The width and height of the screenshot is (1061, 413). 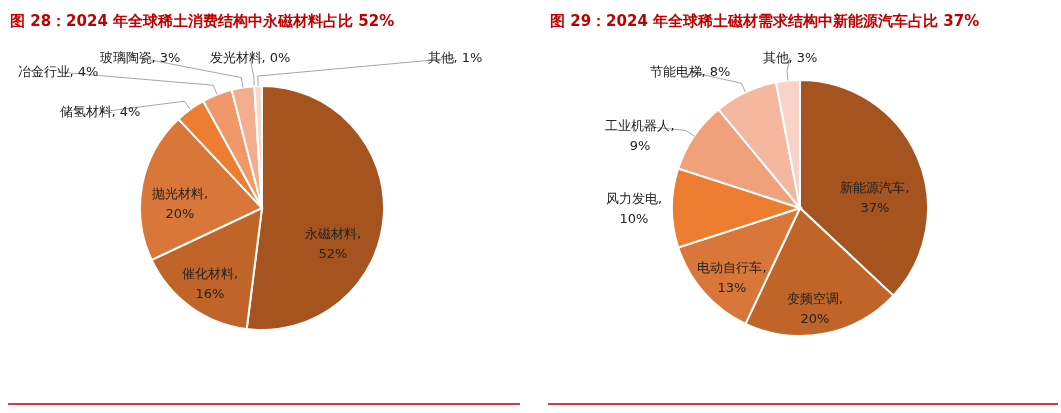 What do you see at coordinates (140, 57) in the screenshot?
I see `slice-label: 玻璃陶瓷, 3%` at bounding box center [140, 57].